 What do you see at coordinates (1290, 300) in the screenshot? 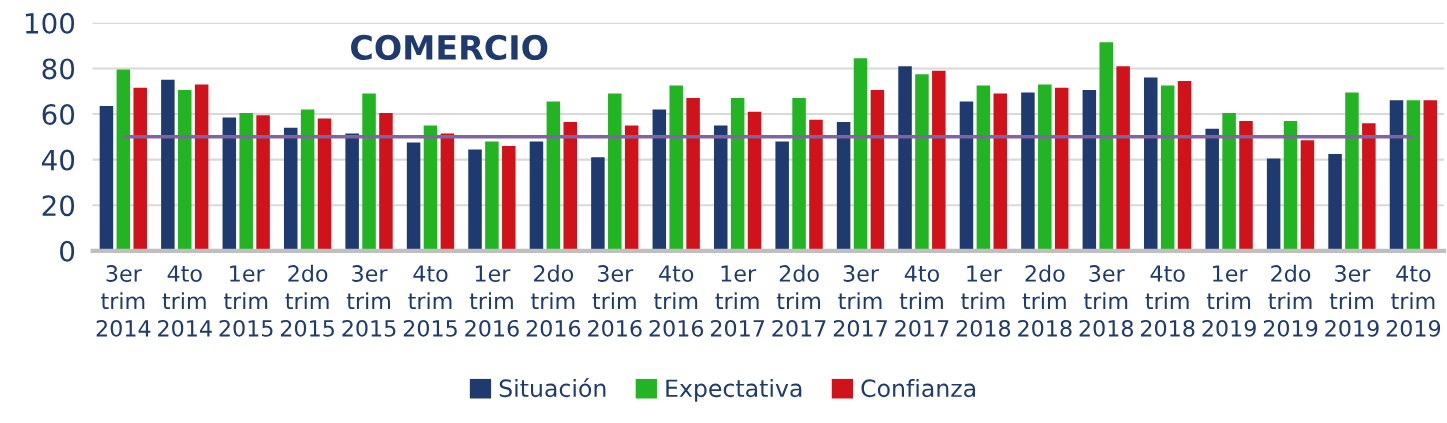
I see `x-tick-label: 2do trim 2019` at bounding box center [1290, 300].